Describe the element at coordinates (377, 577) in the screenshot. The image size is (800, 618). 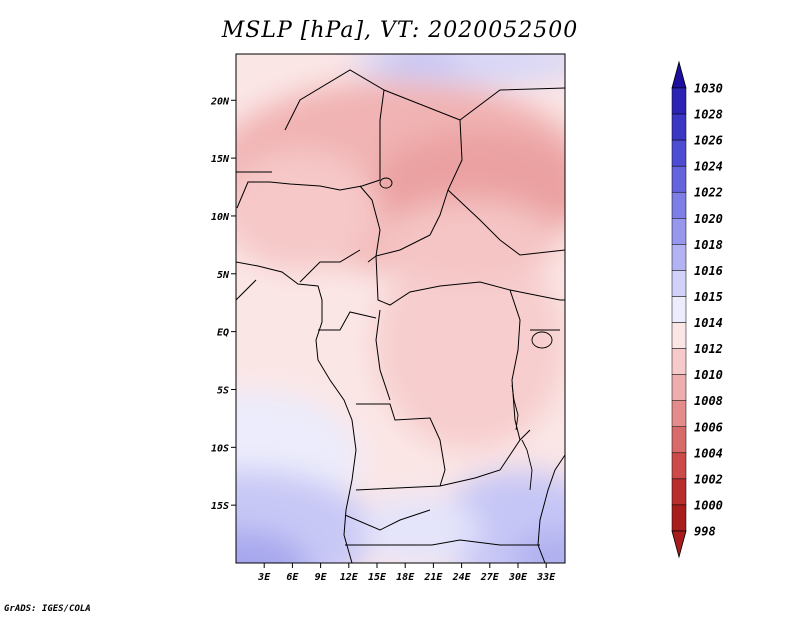
I see `x-tick-label: 15E` at that location.